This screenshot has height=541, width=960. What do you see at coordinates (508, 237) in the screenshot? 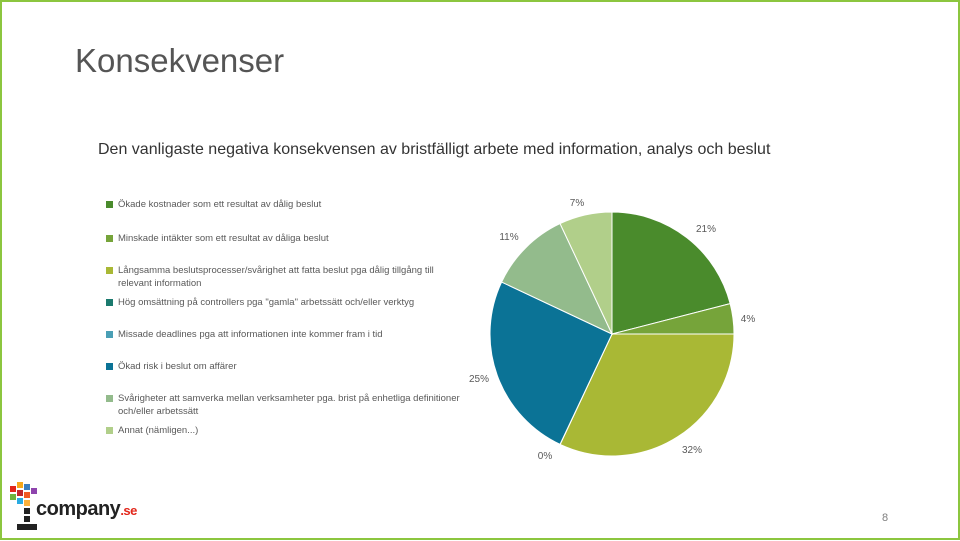
I see `data-label: 11%` at bounding box center [508, 237].